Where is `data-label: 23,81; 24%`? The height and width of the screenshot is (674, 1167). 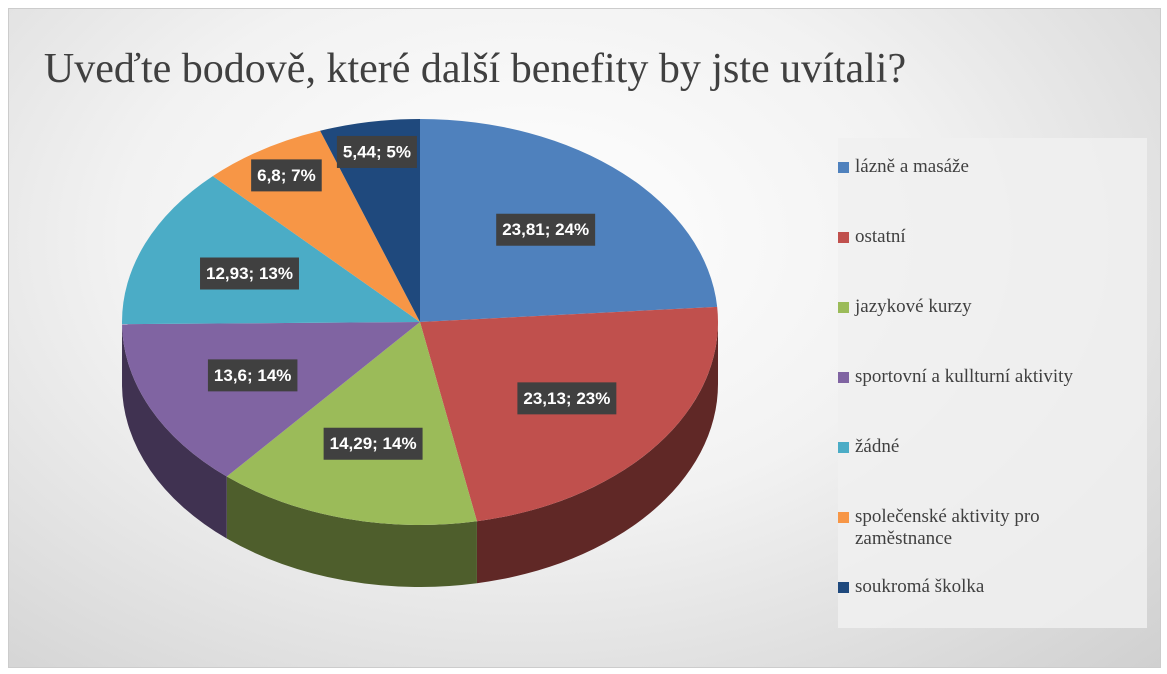
data-label: 23,81; 24% is located at coordinates (545, 229).